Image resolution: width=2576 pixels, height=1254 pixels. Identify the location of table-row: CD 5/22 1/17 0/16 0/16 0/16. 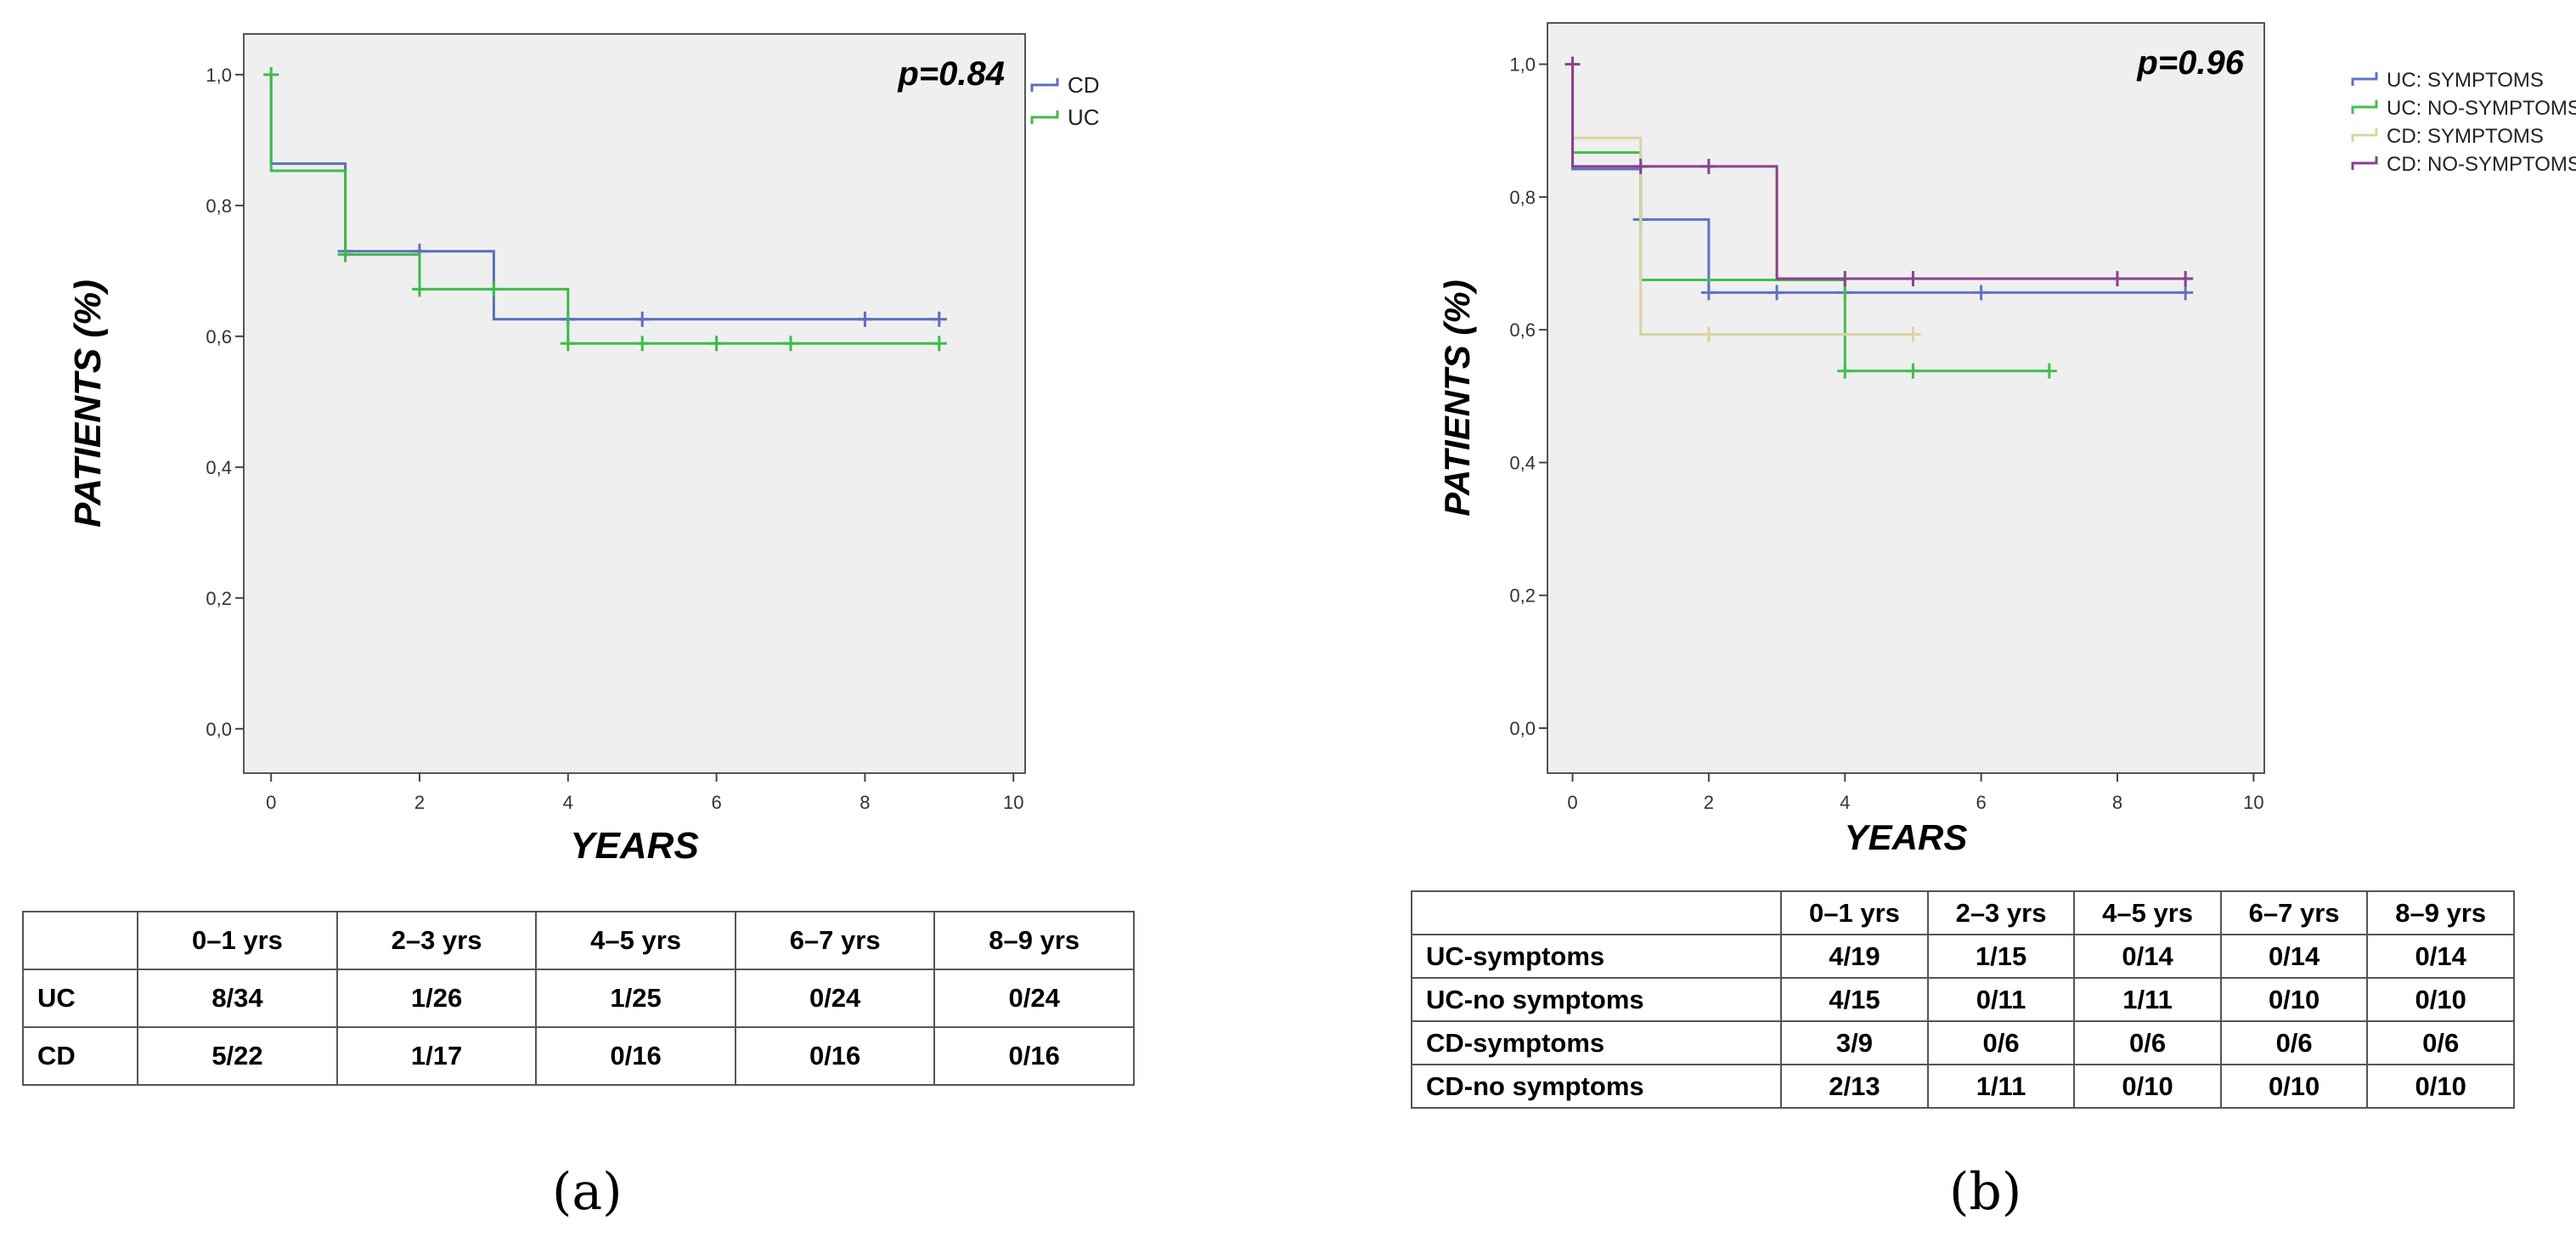
(578, 1056).